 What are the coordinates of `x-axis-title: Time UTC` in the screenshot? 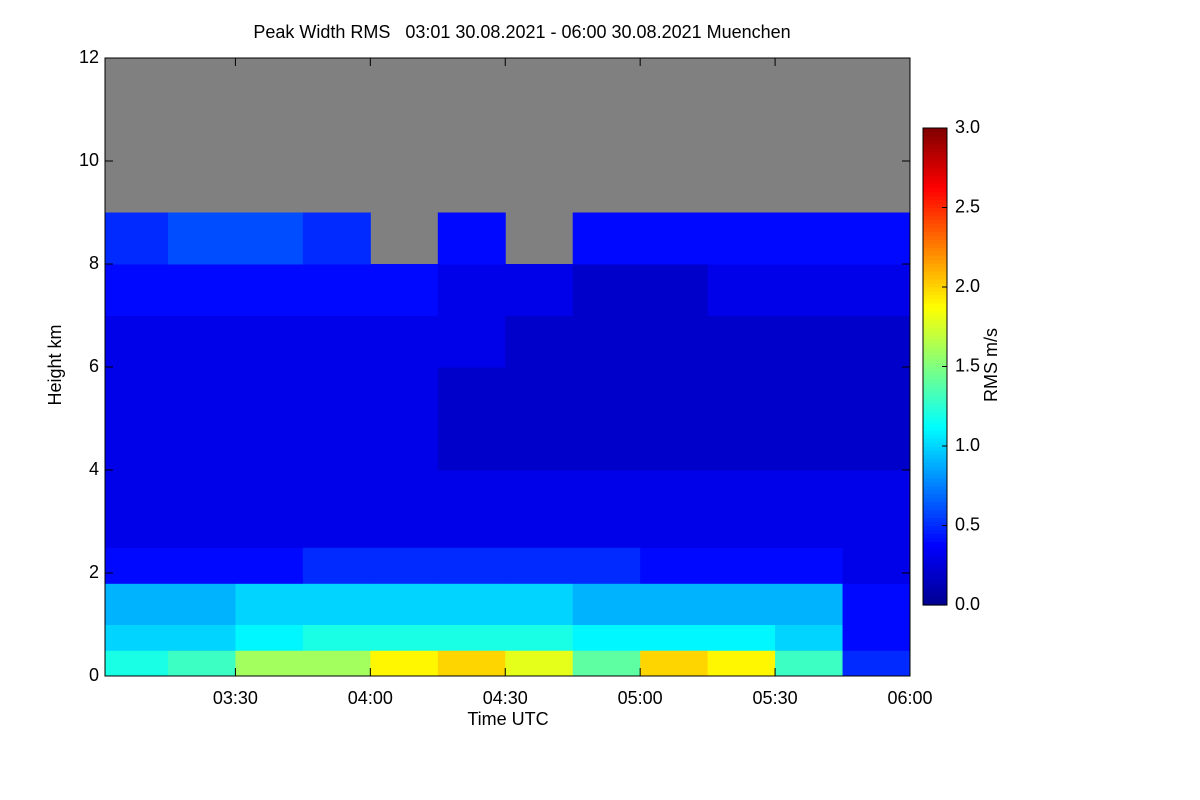 It's located at (507, 719).